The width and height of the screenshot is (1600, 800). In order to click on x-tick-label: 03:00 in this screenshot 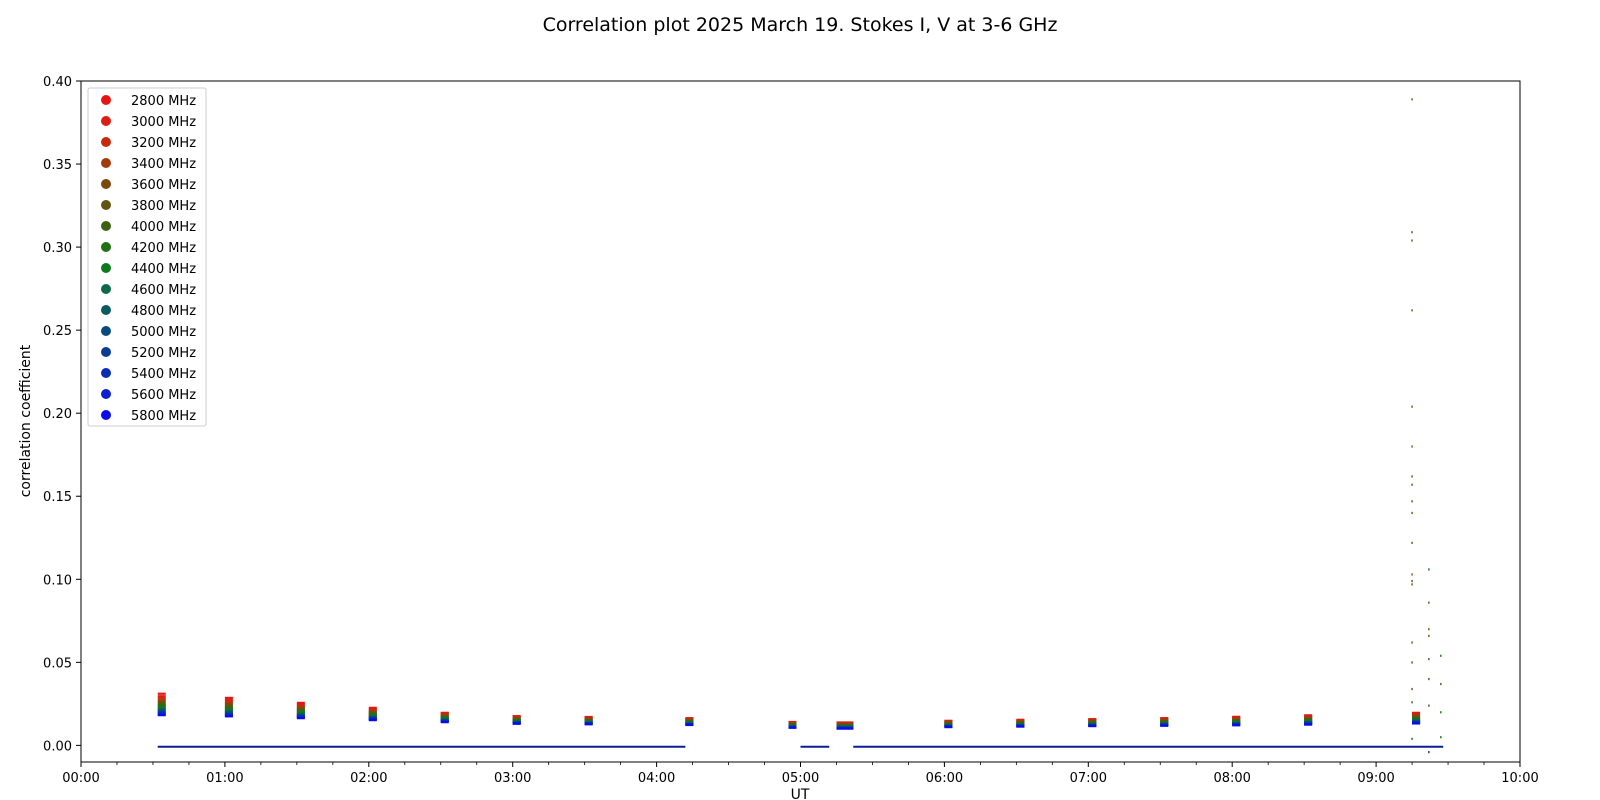, I will do `click(512, 778)`.